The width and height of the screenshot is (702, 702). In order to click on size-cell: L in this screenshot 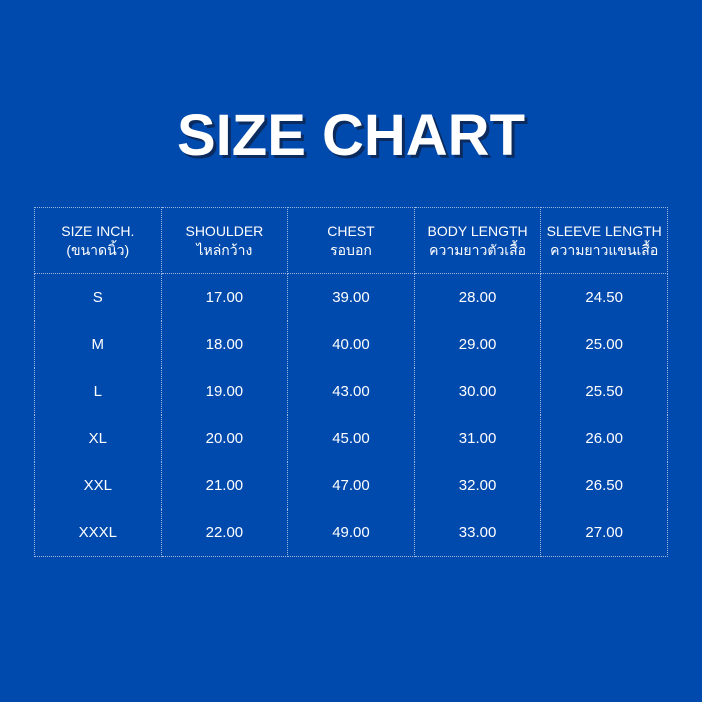, I will do `click(98, 391)`.